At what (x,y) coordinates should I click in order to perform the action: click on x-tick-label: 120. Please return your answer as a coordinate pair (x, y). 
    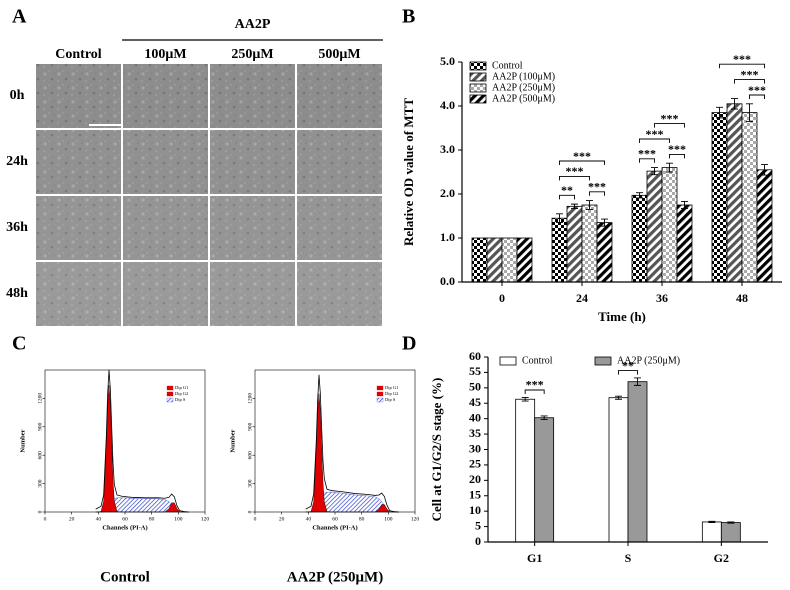
    Looking at the image, I should click on (205, 519).